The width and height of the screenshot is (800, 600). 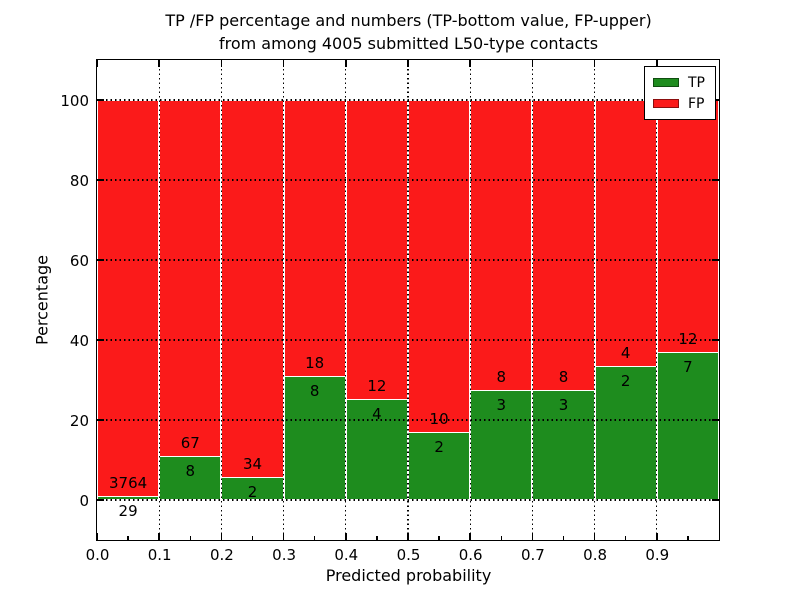 What do you see at coordinates (128, 510) in the screenshot?
I see `tp-count-label: 29` at bounding box center [128, 510].